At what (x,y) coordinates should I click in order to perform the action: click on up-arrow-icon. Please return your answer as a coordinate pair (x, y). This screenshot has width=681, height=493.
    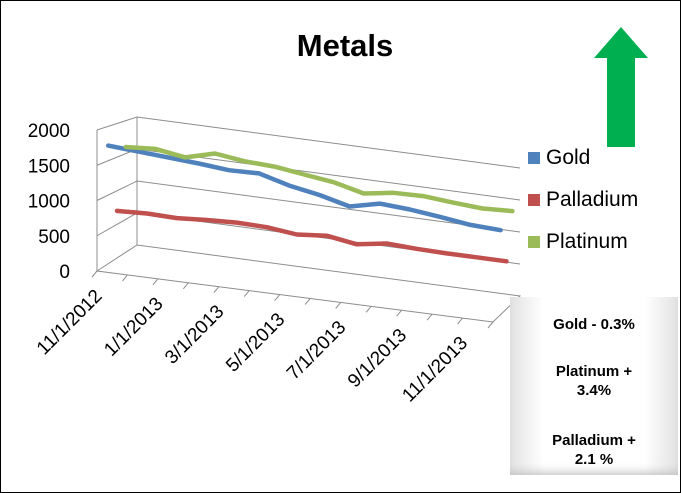
    Looking at the image, I should click on (621, 87).